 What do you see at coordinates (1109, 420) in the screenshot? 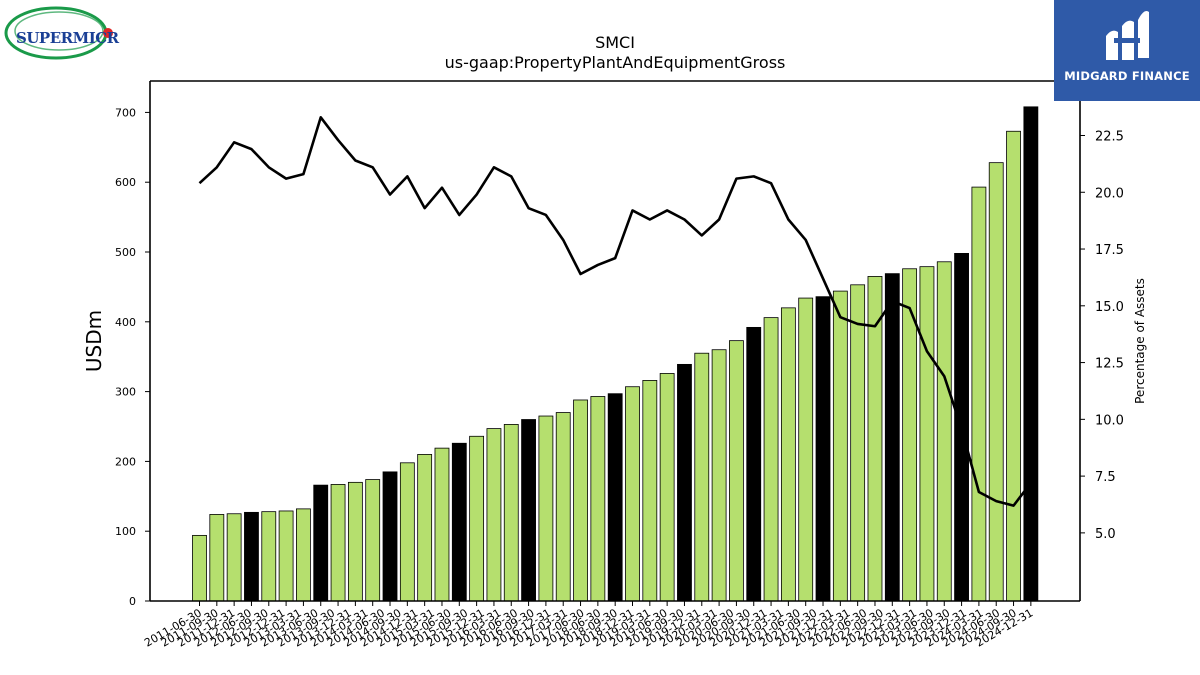
I see `y2-tick-label: 10.0` at bounding box center [1109, 420].